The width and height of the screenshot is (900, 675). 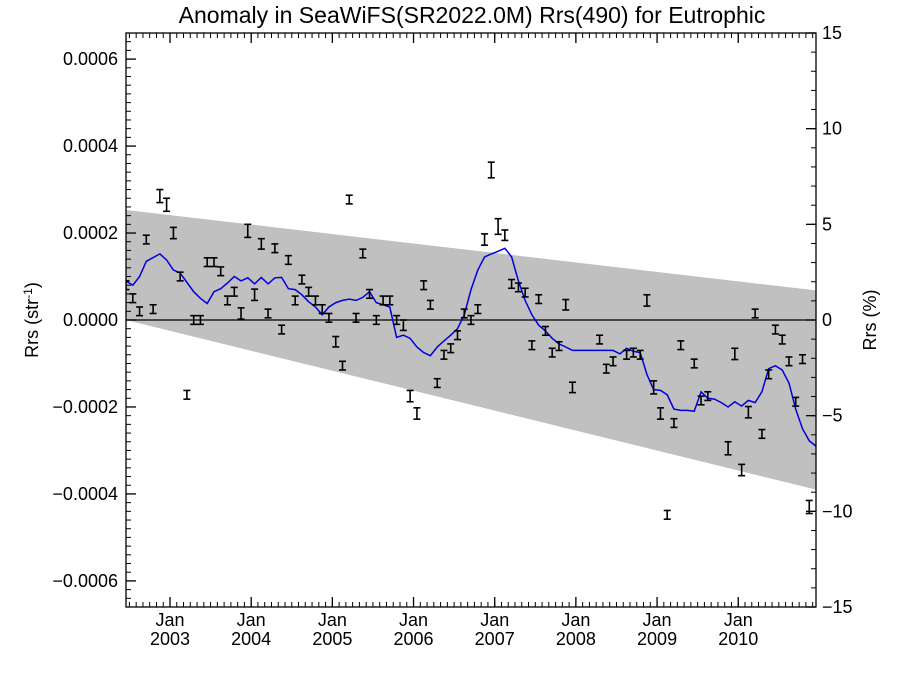 I want to click on x-tick-label-year: 2004, so click(x=251, y=639).